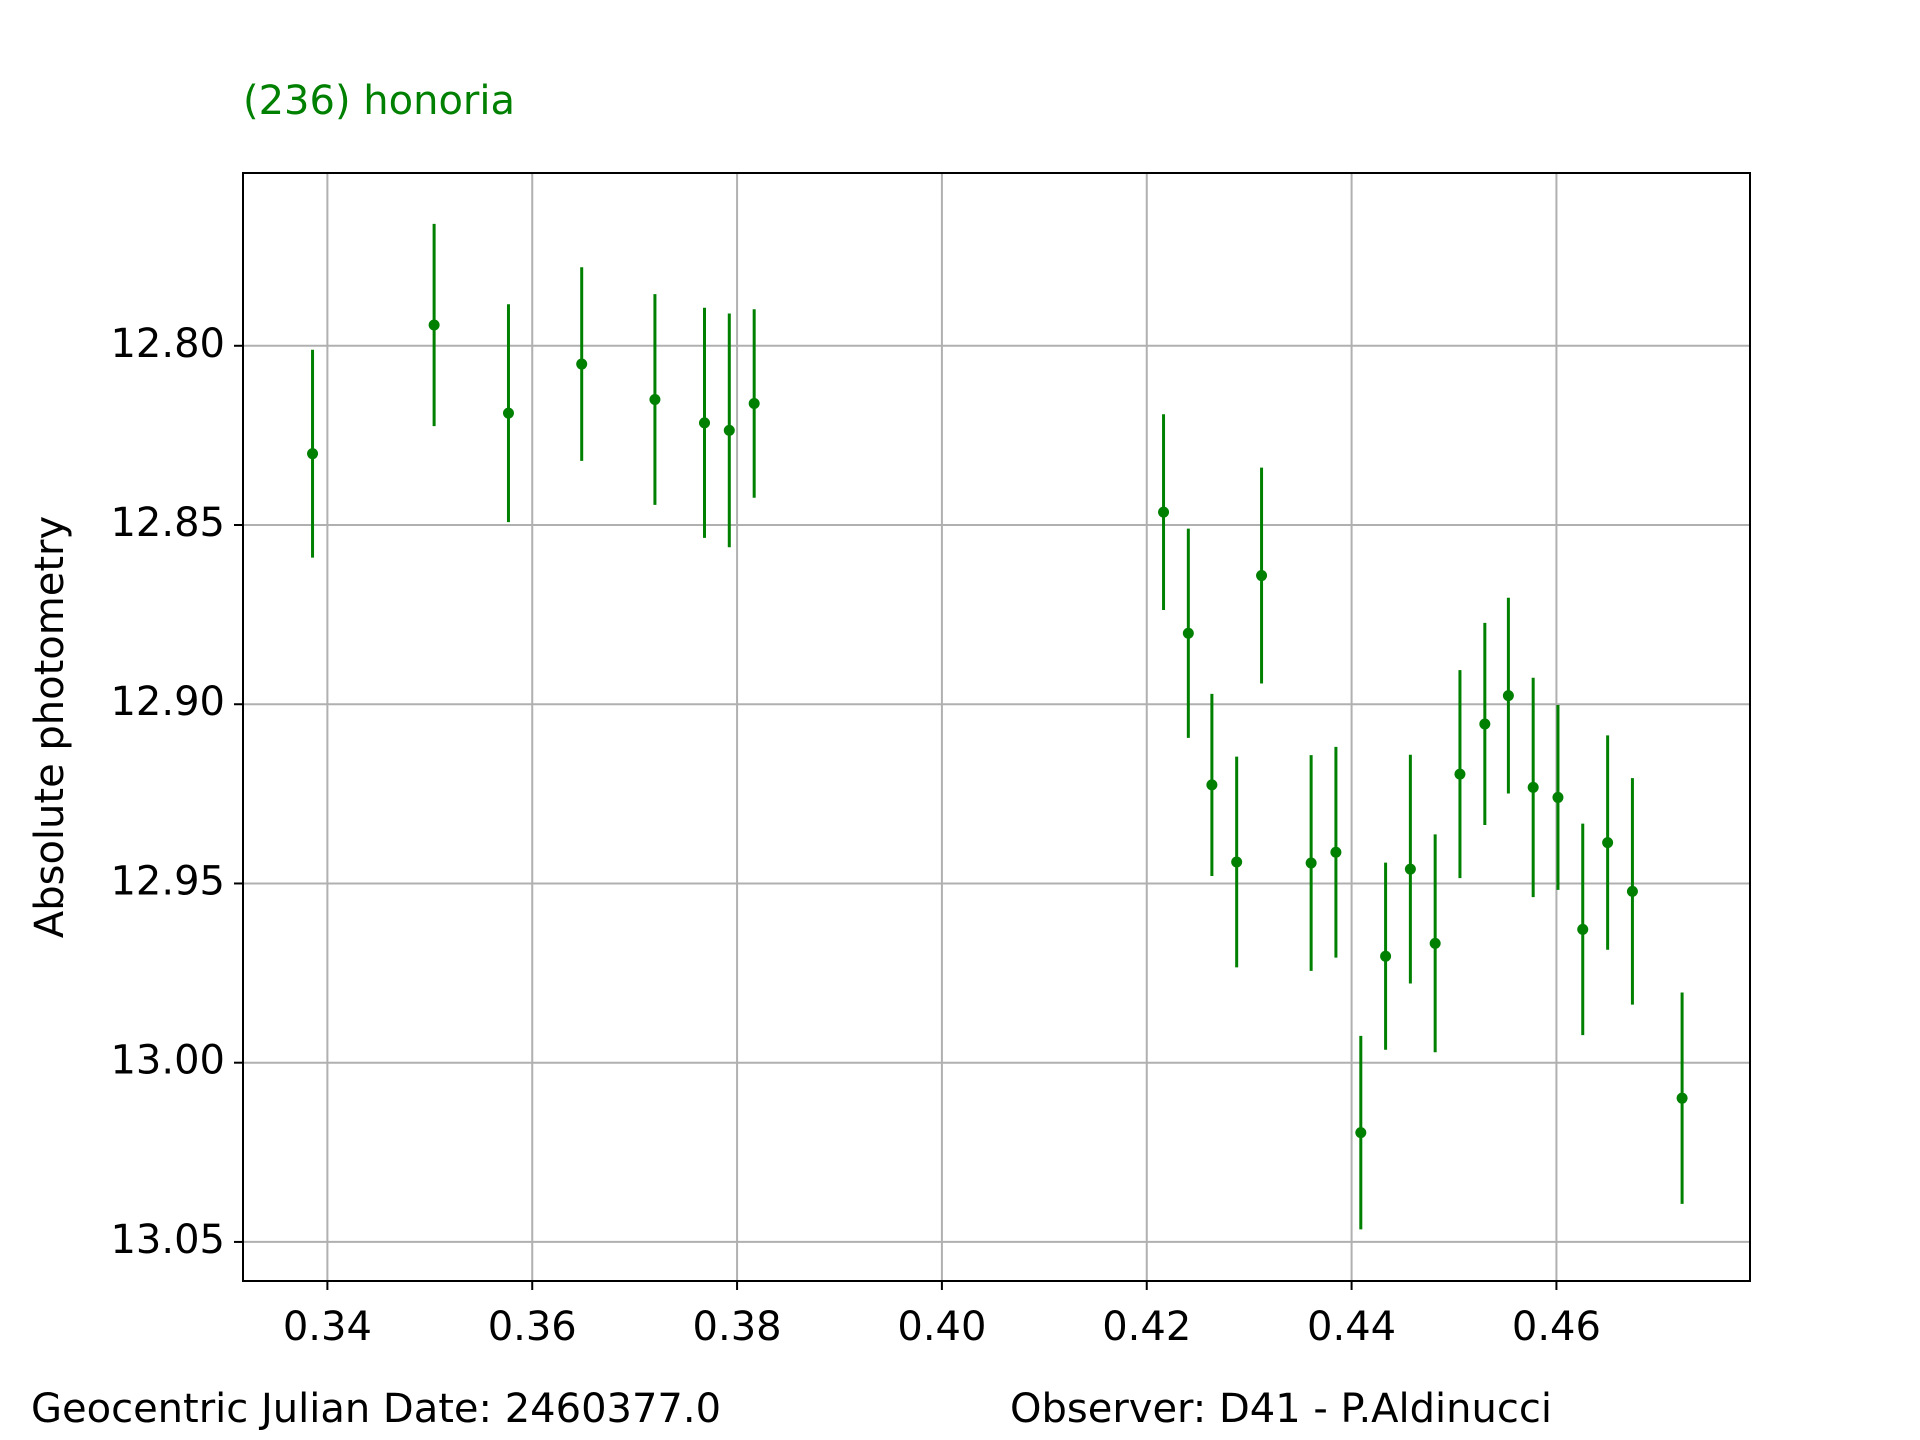 The image size is (1920, 1440). I want to click on y-tick-label: 13.05, so click(167, 1240).